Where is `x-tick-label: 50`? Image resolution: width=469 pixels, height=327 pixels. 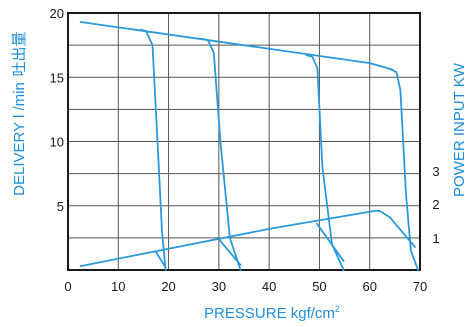
x-tick-label: 50 is located at coordinates (319, 286).